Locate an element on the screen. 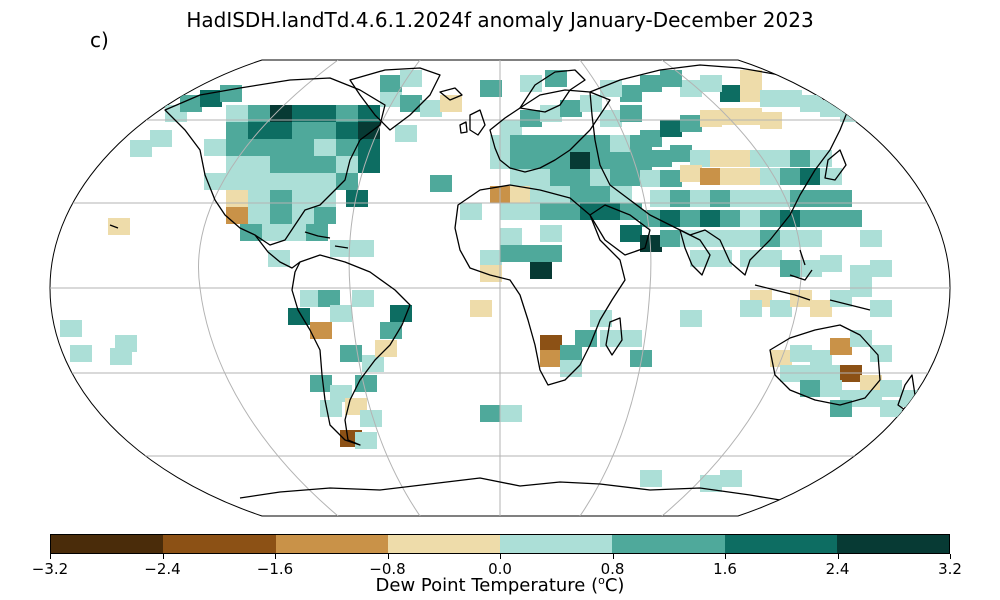  colorbar-tick-label: −0.8 is located at coordinates (387, 569).